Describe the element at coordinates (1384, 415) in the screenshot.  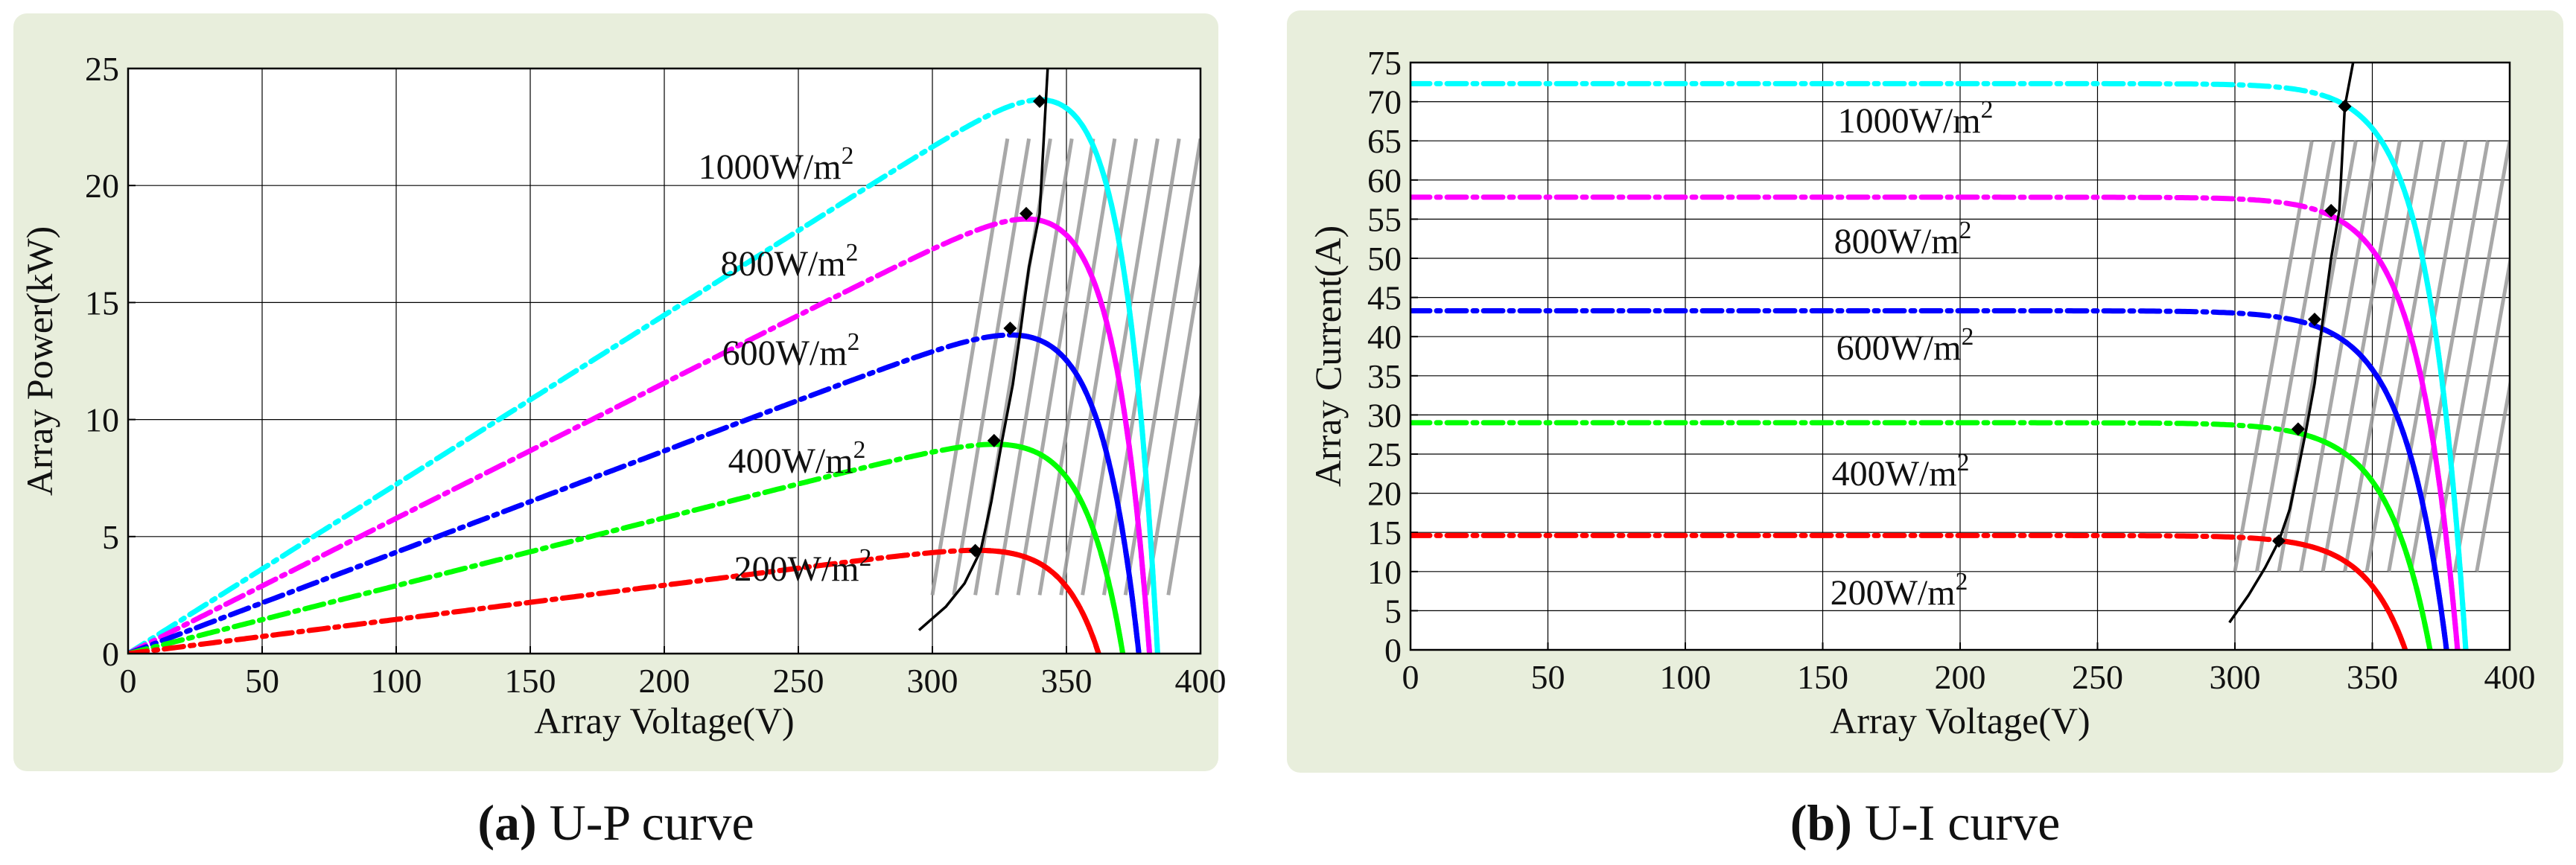
I see `y-tick-label: 30` at that location.